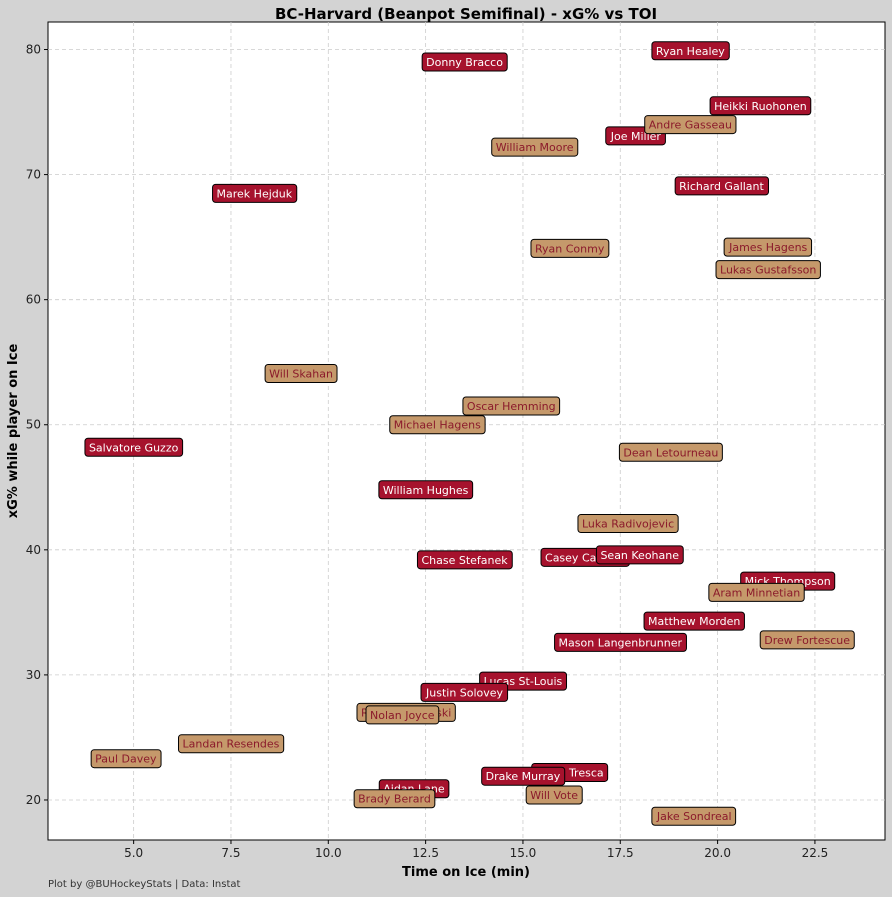 The height and width of the screenshot is (897, 892). What do you see at coordinates (33, 425) in the screenshot?
I see `y-tick-label: 50` at bounding box center [33, 425].